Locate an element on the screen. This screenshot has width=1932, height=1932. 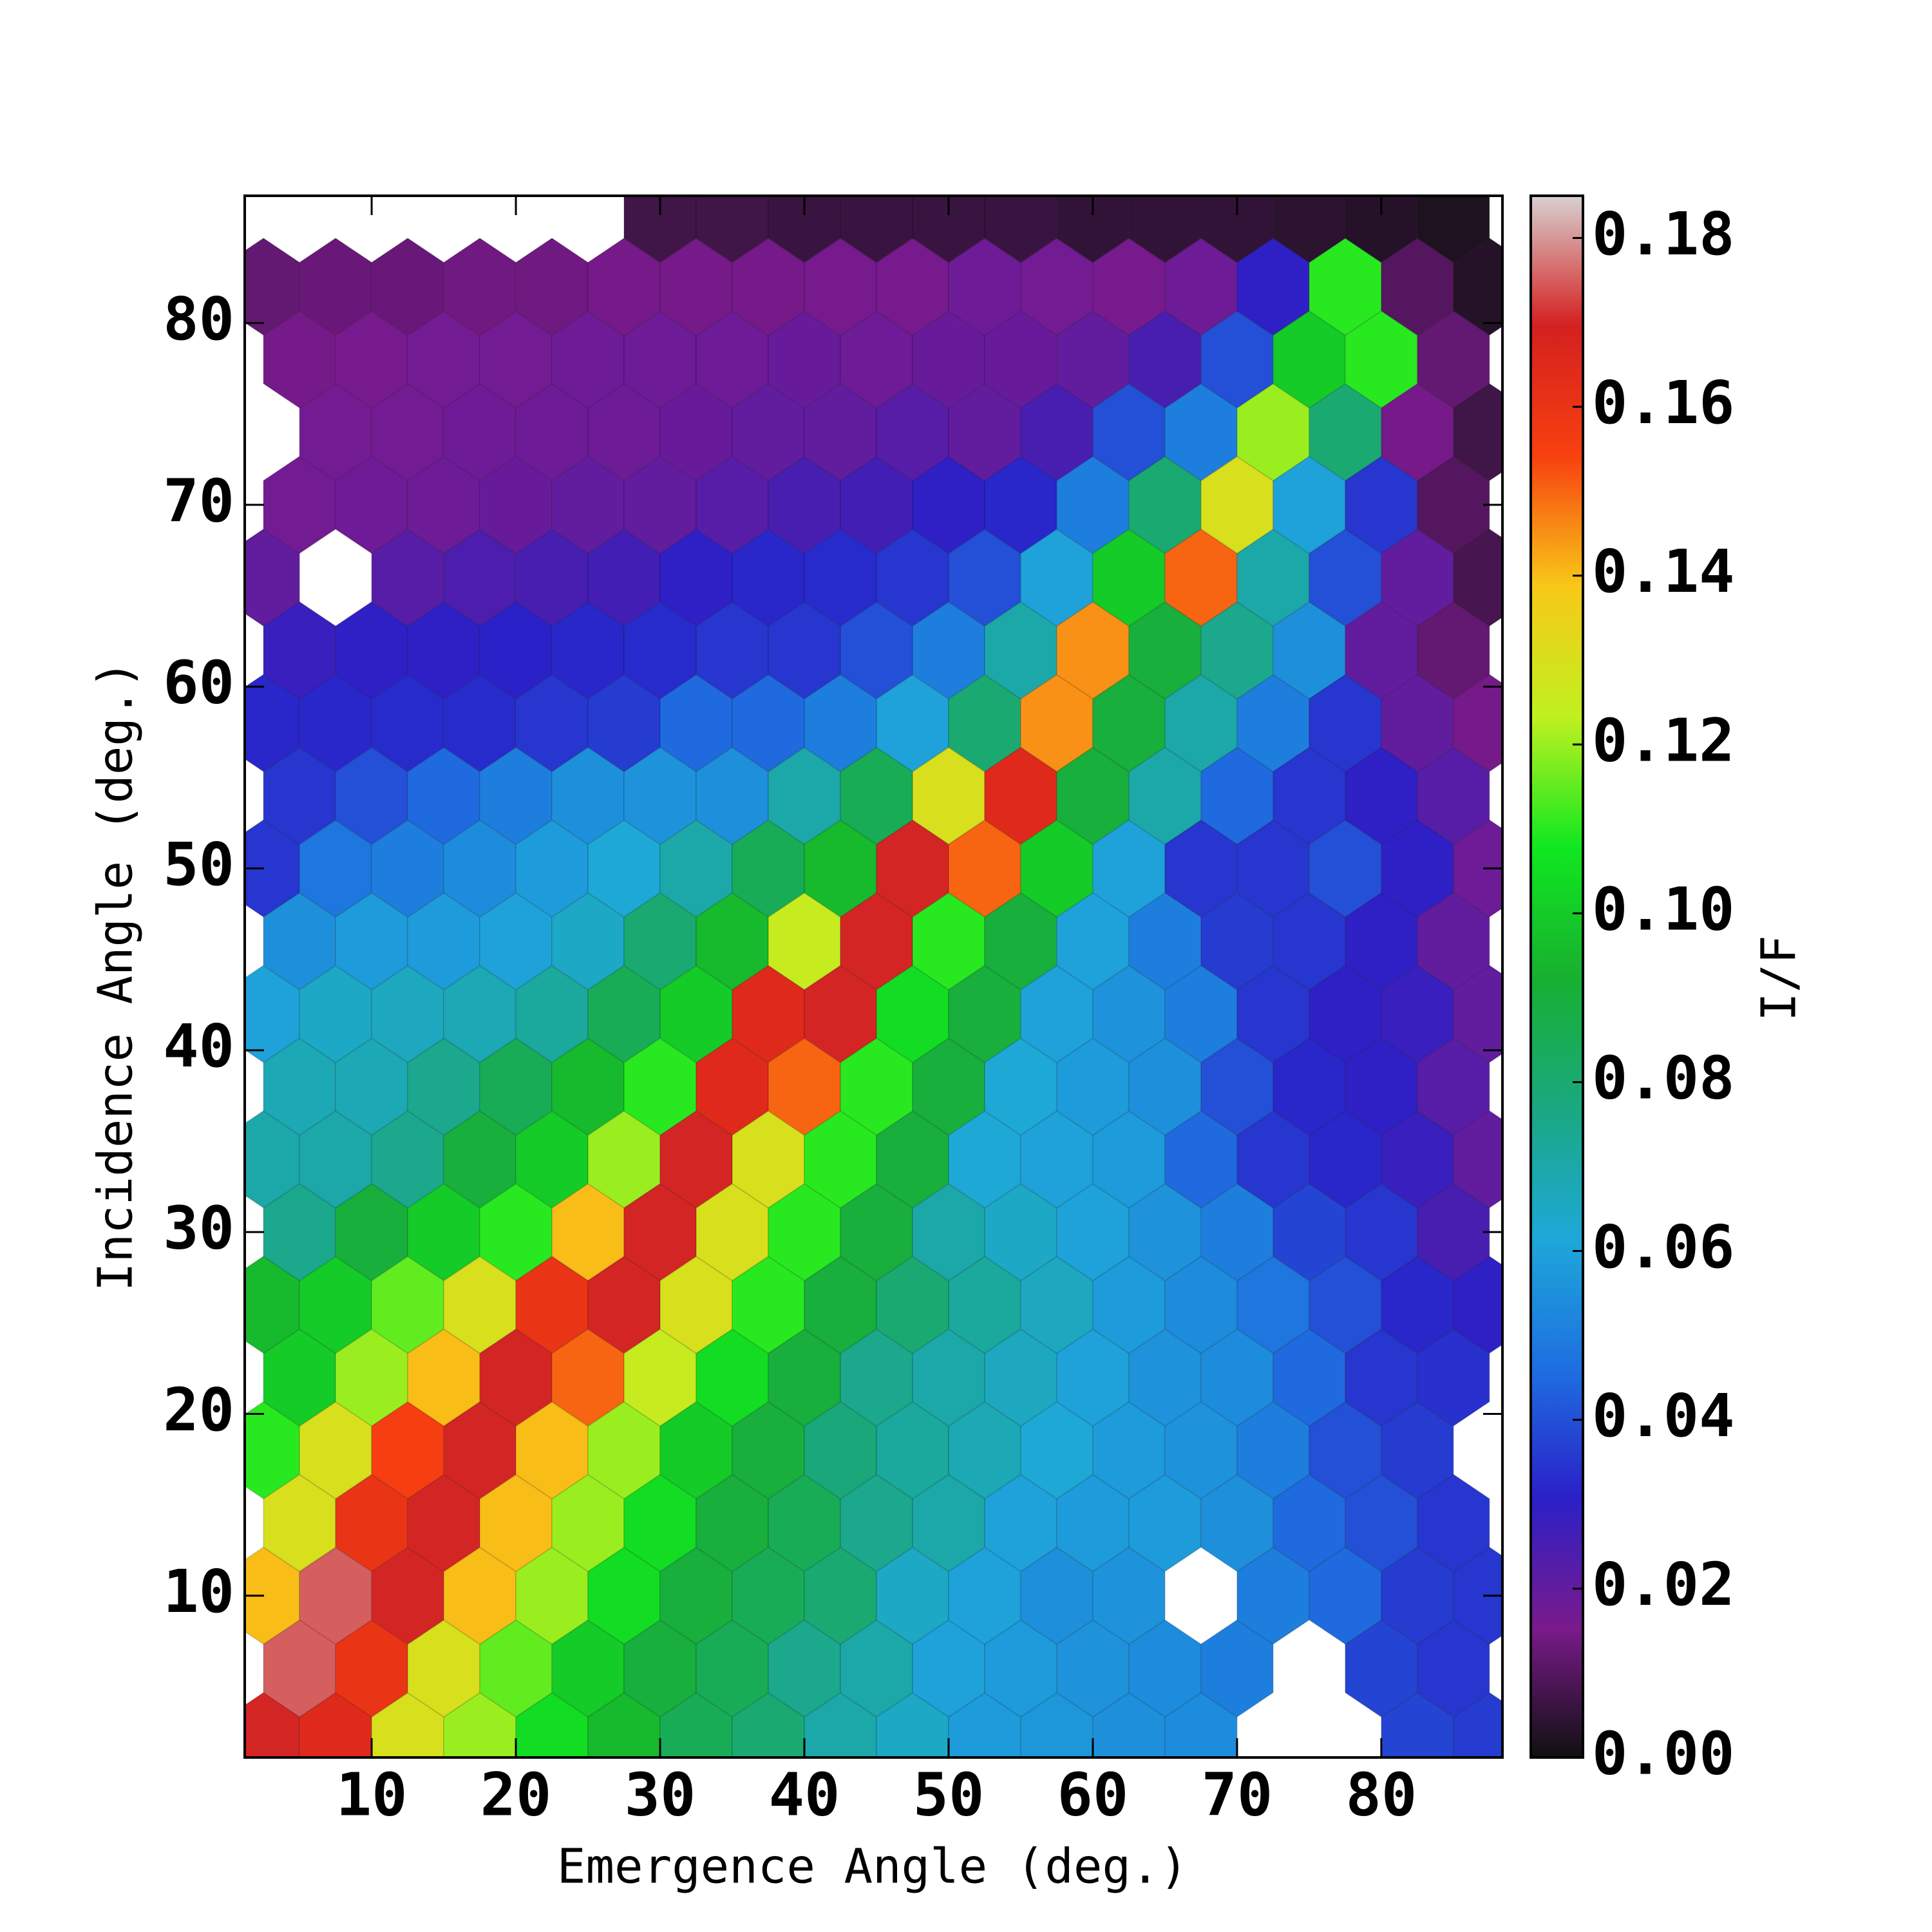
colorbar-label: I/F is located at coordinates (1779, 978).